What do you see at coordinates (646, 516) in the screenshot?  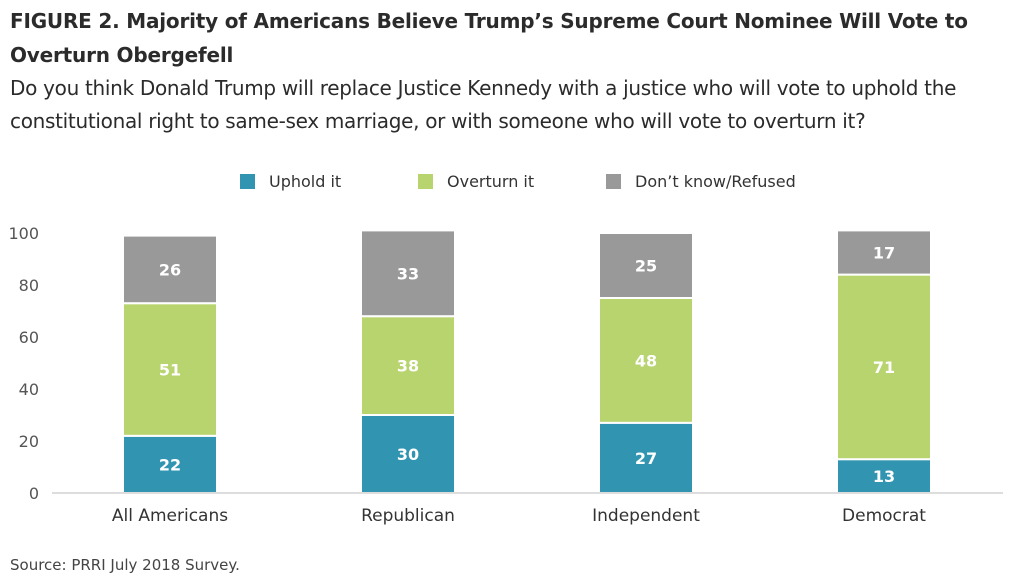 I see `x-category-label: Independent` at bounding box center [646, 516].